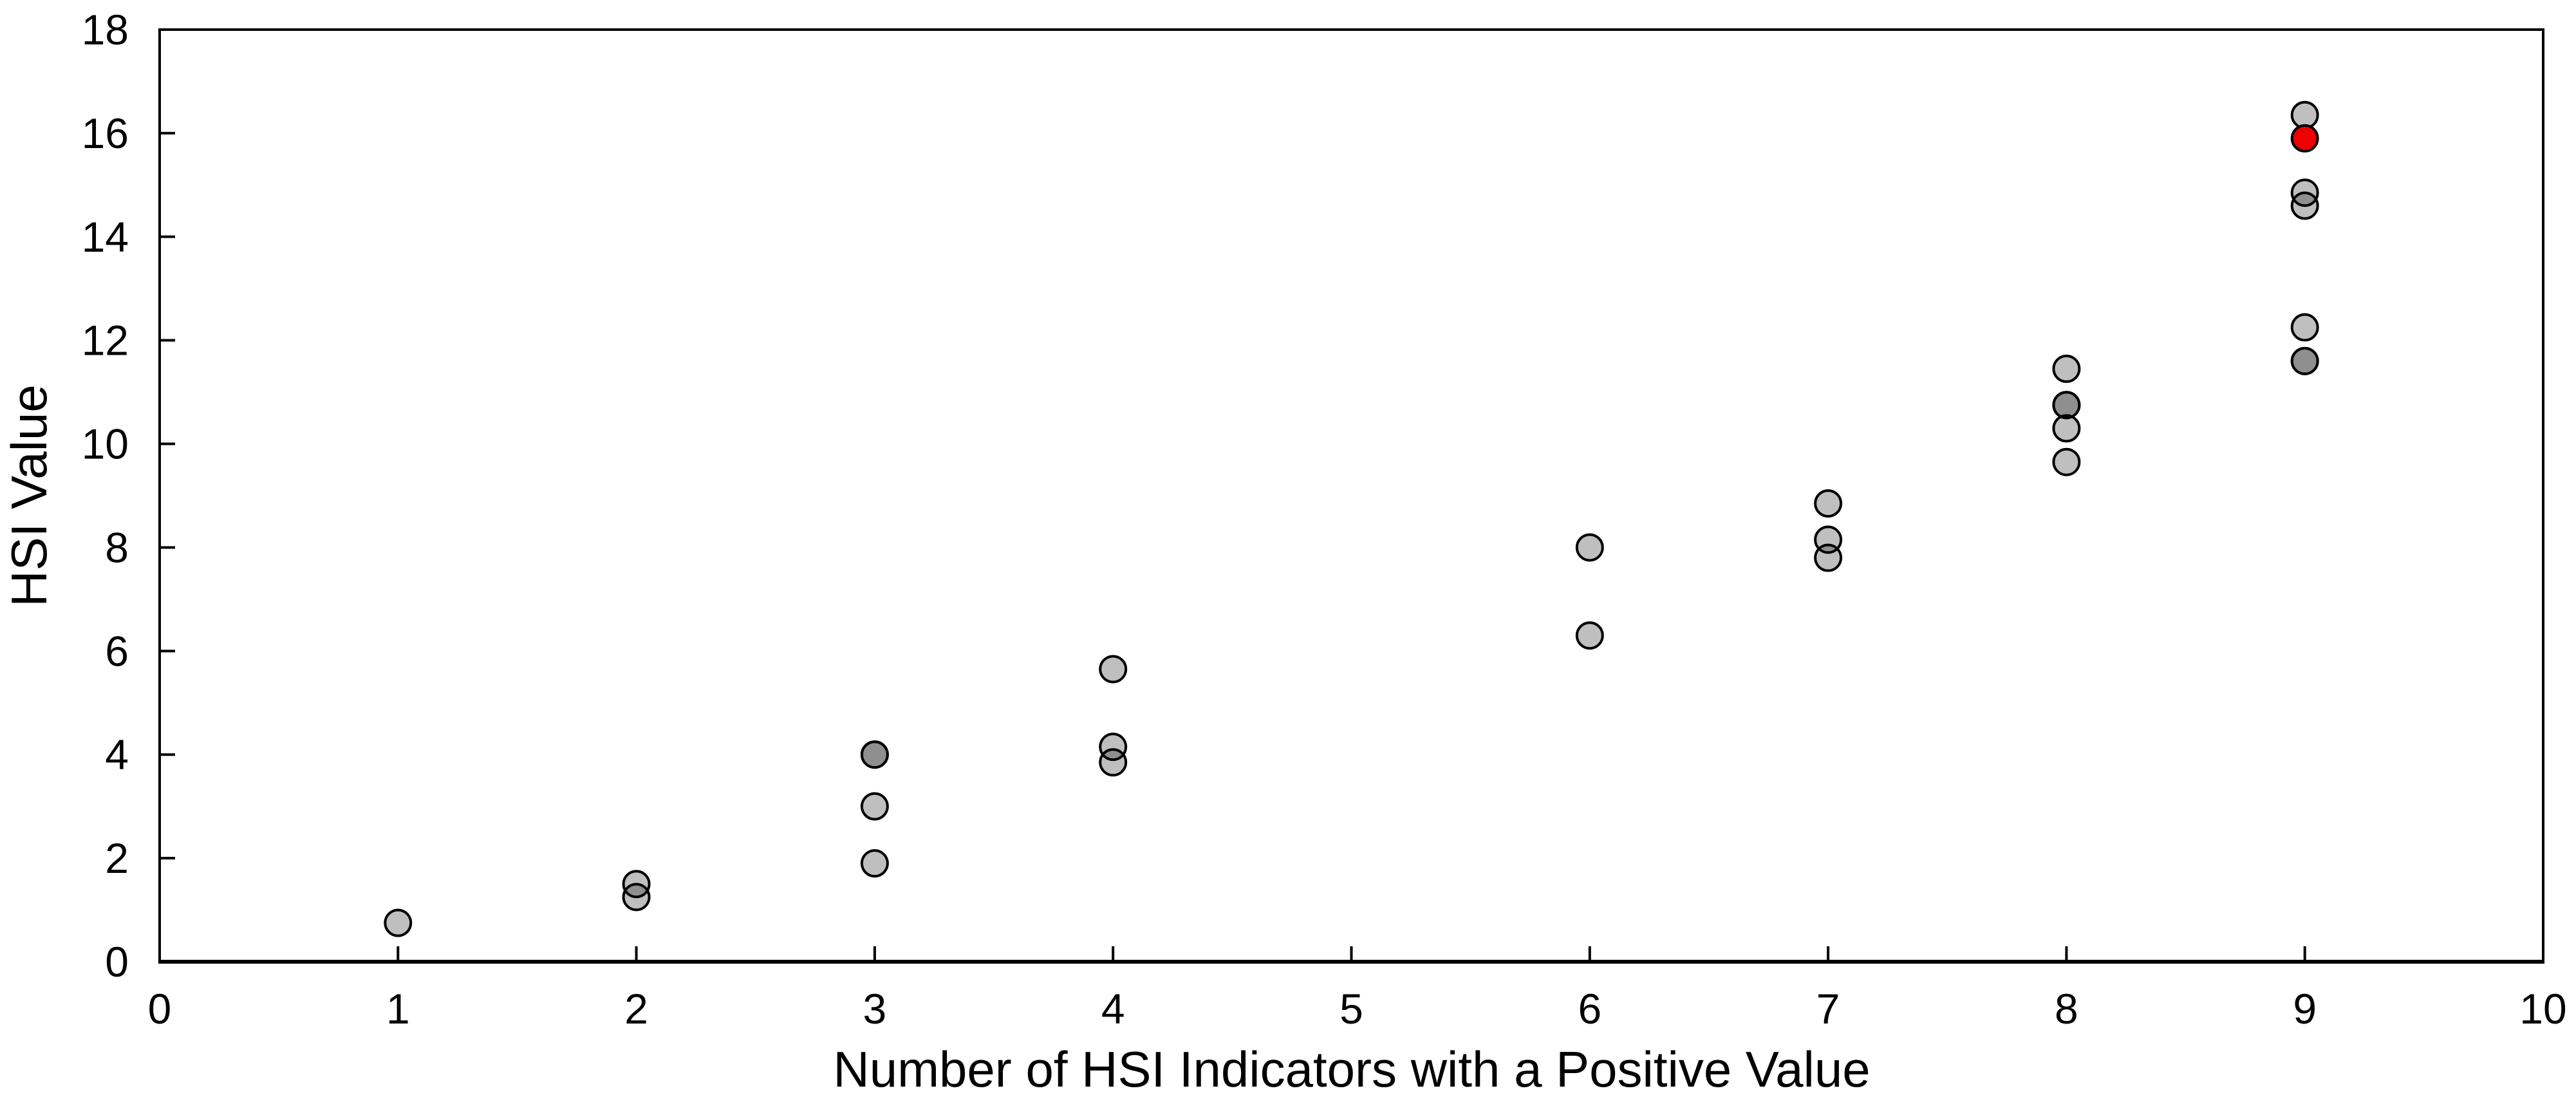 The width and height of the screenshot is (2576, 1113). I want to click on x-tick-label: 10, so click(2542, 1009).